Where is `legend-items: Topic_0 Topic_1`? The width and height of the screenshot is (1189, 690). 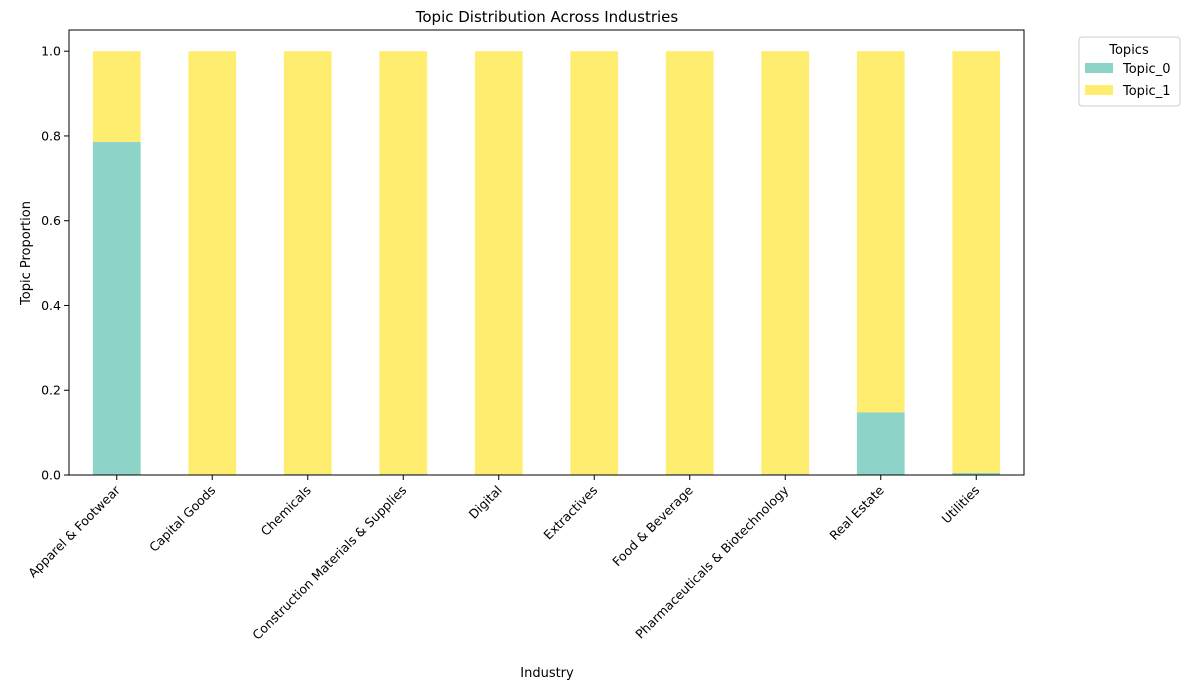 legend-items: Topic_0 Topic_1 is located at coordinates (1127, 80).